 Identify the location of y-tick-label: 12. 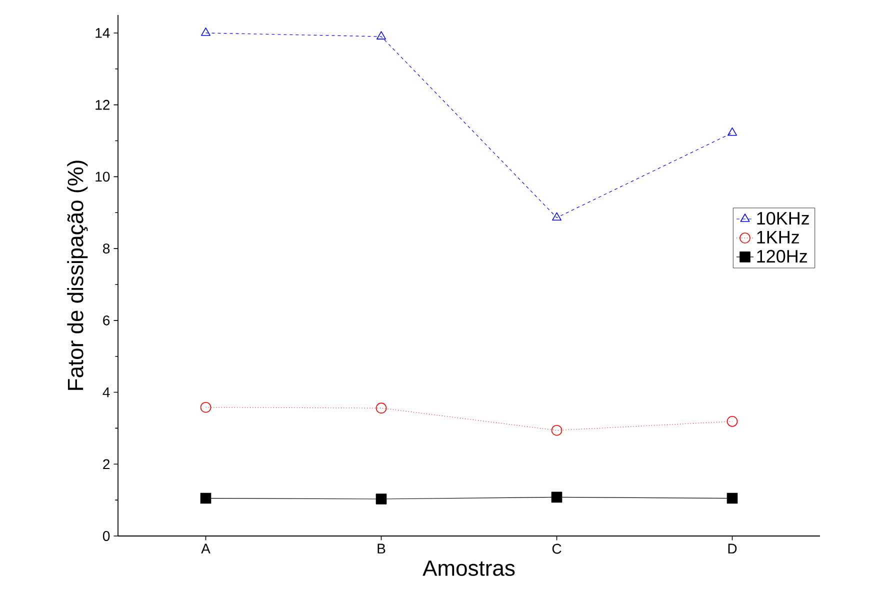
(103, 105).